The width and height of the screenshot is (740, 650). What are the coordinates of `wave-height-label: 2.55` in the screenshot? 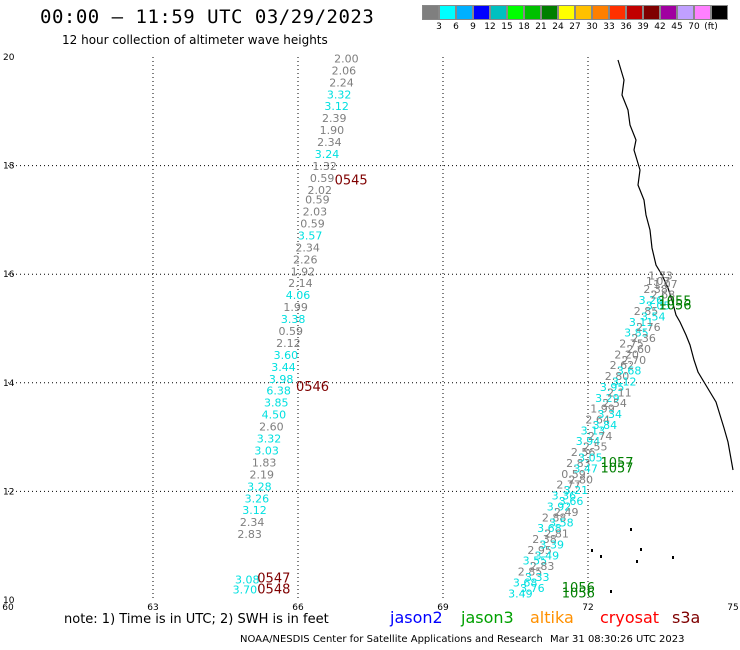 It's located at (595, 447).